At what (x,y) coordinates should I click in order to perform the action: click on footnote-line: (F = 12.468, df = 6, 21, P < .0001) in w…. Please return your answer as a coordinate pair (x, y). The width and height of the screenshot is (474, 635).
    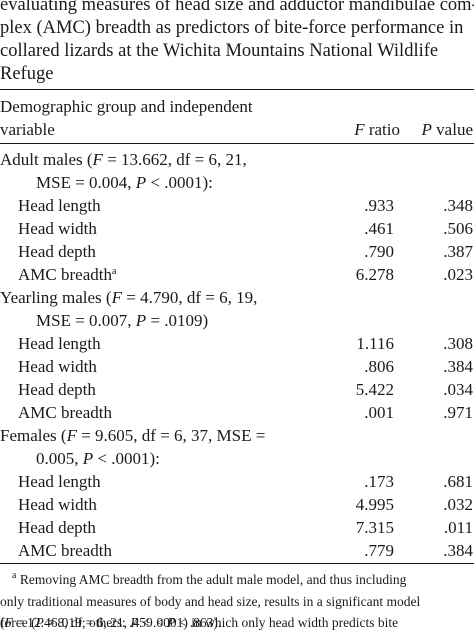
    Looking at the image, I should click on (237, 623).